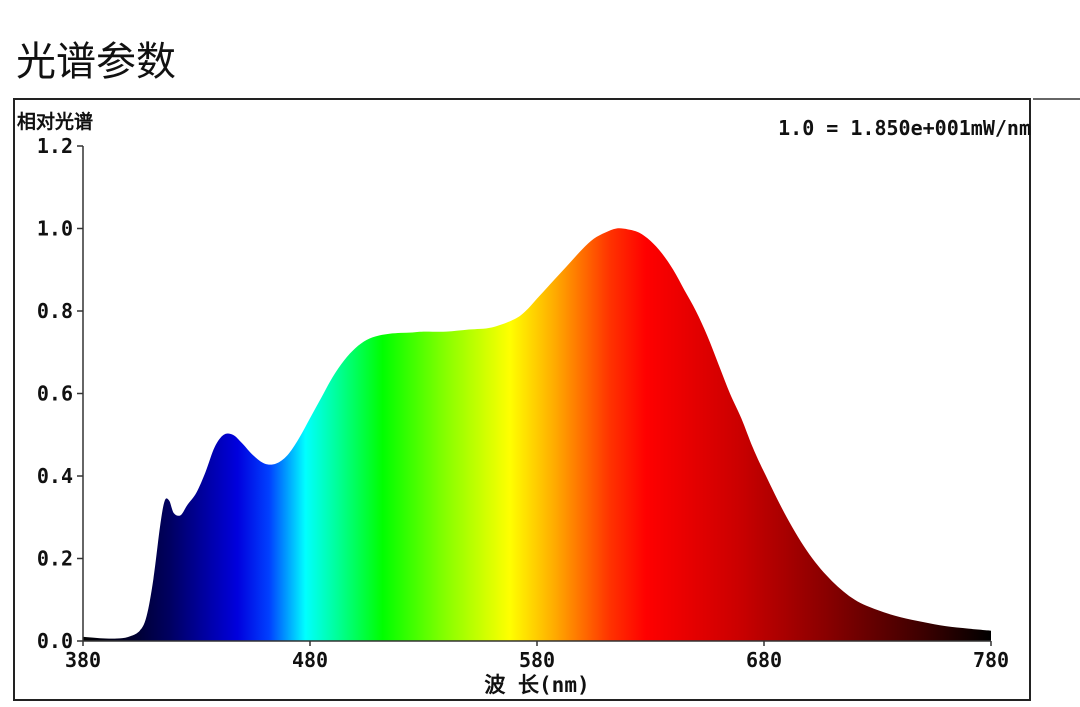 This screenshot has width=1080, height=707. Describe the element at coordinates (55, 641) in the screenshot. I see `y-tick-label: 0.0` at that location.